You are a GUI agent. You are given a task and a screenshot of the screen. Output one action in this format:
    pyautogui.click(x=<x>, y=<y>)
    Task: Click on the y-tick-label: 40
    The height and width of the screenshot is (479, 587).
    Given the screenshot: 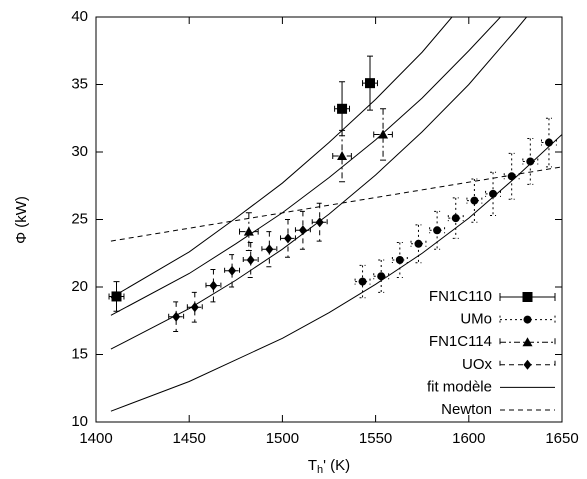 What is the action you would take?
    pyautogui.click(x=79, y=16)
    